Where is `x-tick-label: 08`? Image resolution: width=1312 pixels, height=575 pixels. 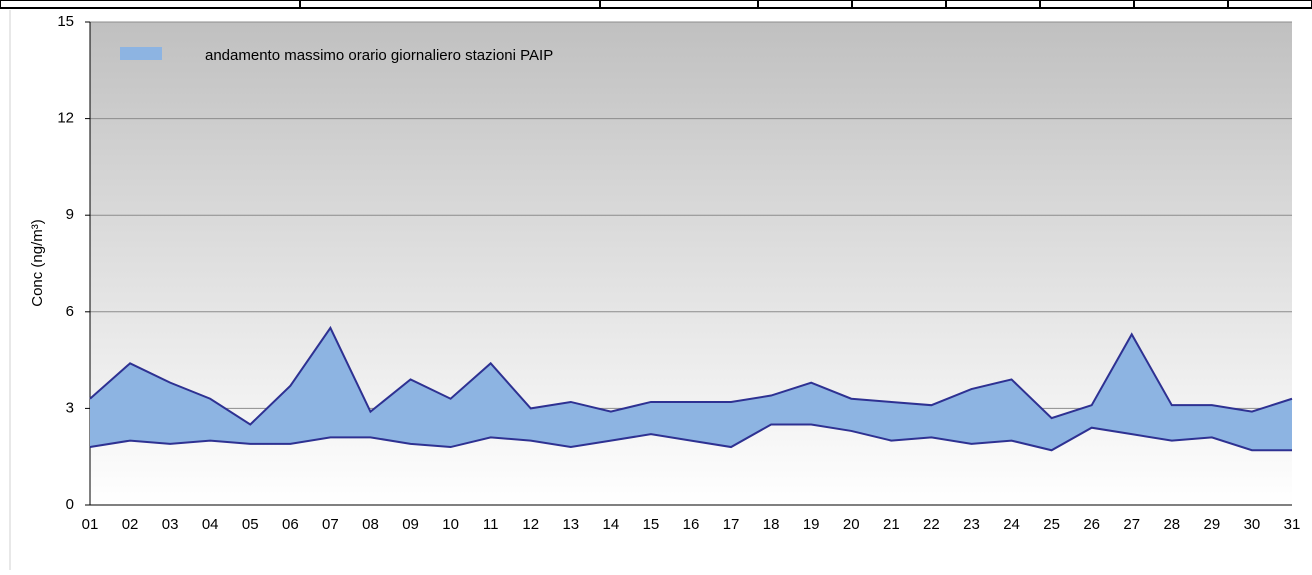
x-tick-label: 08 is located at coordinates (370, 524).